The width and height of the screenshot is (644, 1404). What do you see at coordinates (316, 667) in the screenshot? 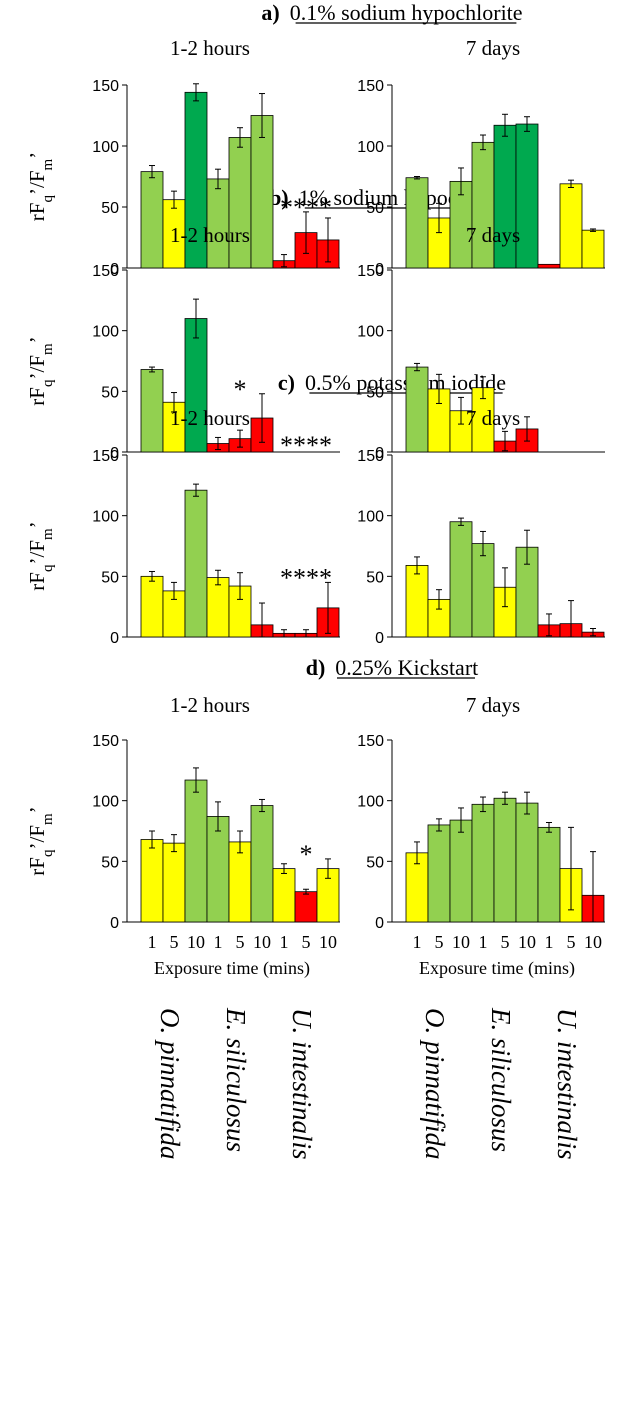
I see `panel-letter: d)` at bounding box center [316, 667].